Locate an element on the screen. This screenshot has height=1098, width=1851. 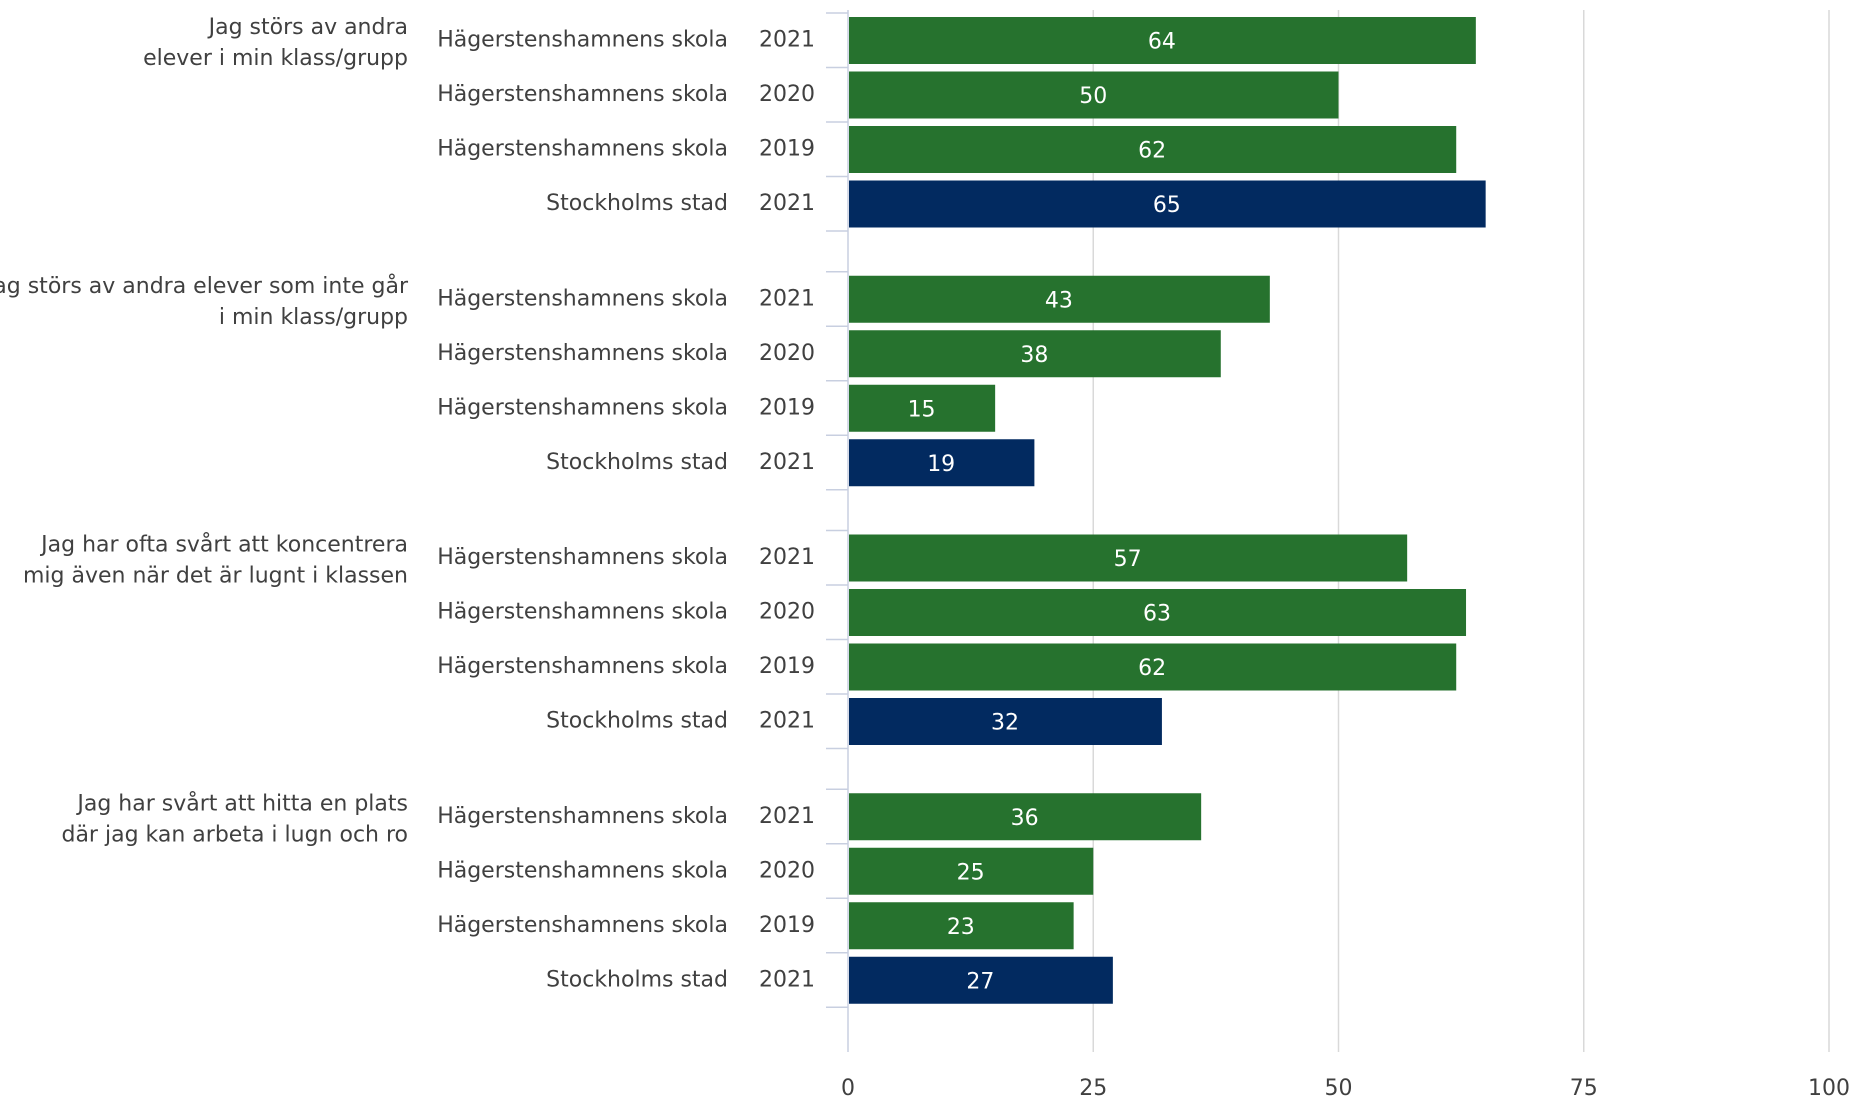
bar-value-label: 19 is located at coordinates (941, 464).